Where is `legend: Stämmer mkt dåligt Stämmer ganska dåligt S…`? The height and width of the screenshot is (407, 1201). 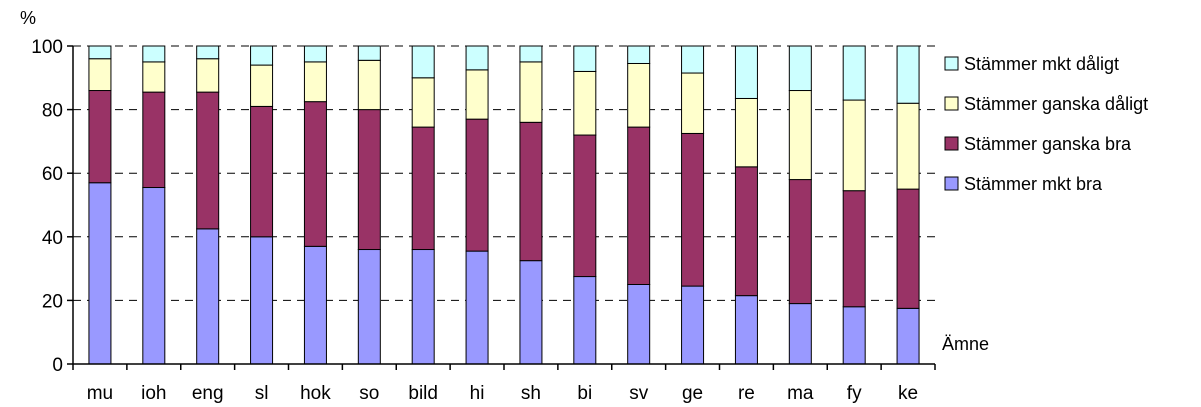
legend: Stämmer mkt dåligt Stämmer ganska dåligt S… is located at coordinates (1046, 124).